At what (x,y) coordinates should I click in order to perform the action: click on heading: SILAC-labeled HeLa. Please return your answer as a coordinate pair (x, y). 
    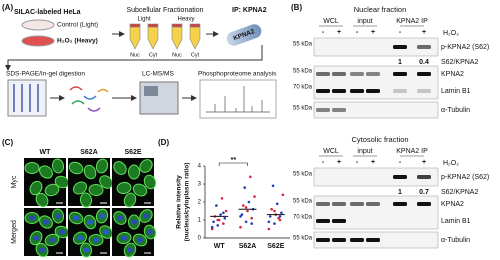
    Looking at the image, I should click on (47, 12).